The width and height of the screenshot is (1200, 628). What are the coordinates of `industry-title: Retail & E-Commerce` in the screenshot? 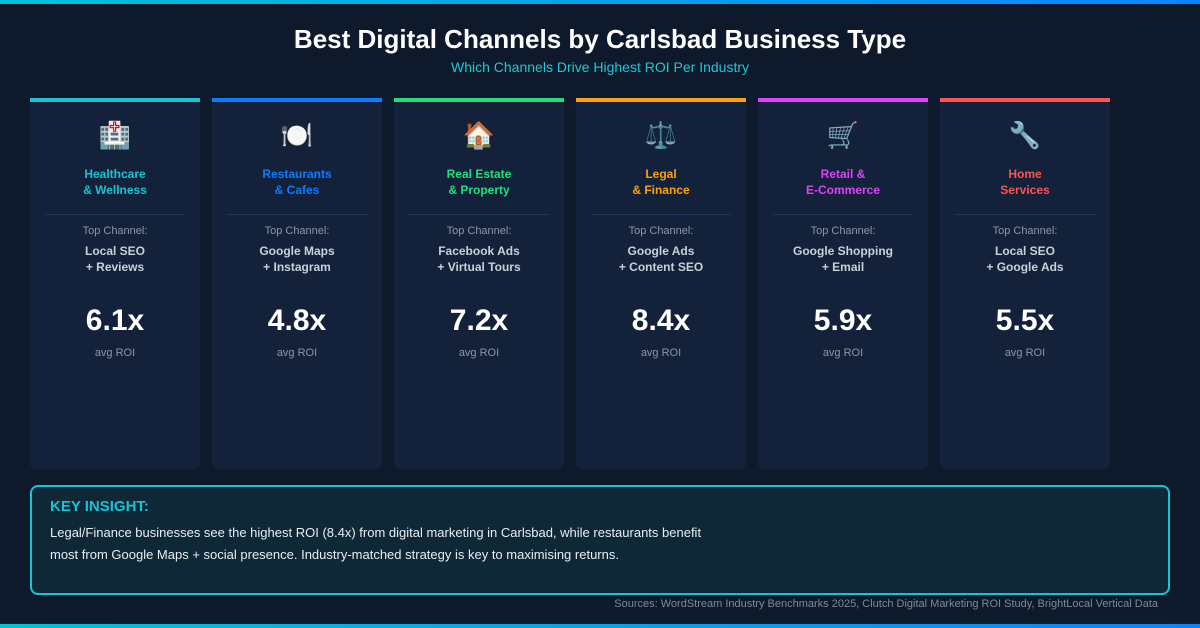 It's located at (843, 182).